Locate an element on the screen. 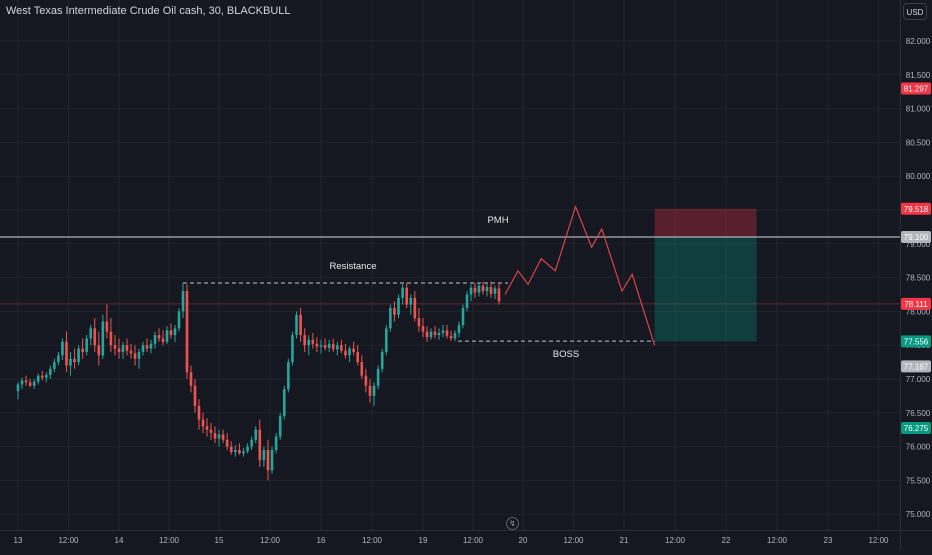 This screenshot has height=555, width=932. y-tick-label: 78.000 is located at coordinates (918, 311).